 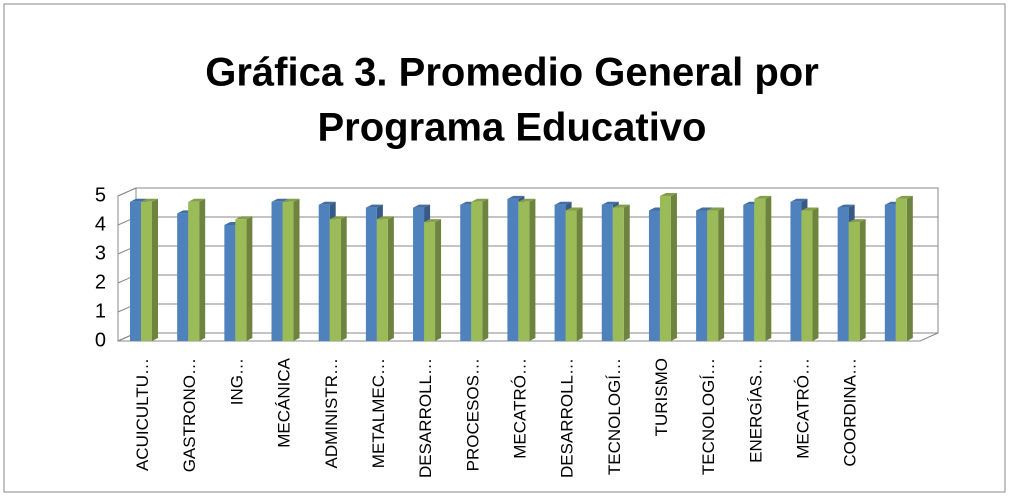 What do you see at coordinates (127, 192) in the screenshot?
I see `grid-line` at bounding box center [127, 192].